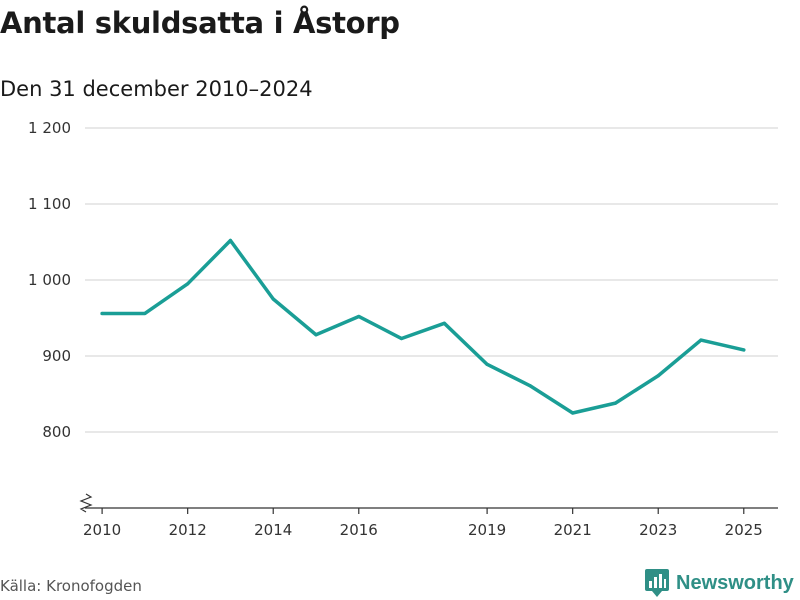  What do you see at coordinates (200, 23) in the screenshot?
I see `chart-title: Antal skuldsatta i Åstorp` at bounding box center [200, 23].